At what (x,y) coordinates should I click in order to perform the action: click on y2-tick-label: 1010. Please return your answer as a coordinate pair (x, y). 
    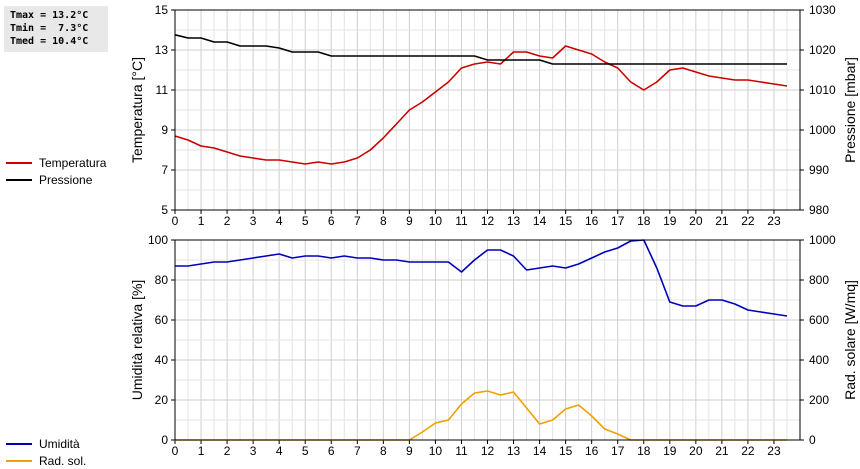
    Looking at the image, I should click on (822, 90).